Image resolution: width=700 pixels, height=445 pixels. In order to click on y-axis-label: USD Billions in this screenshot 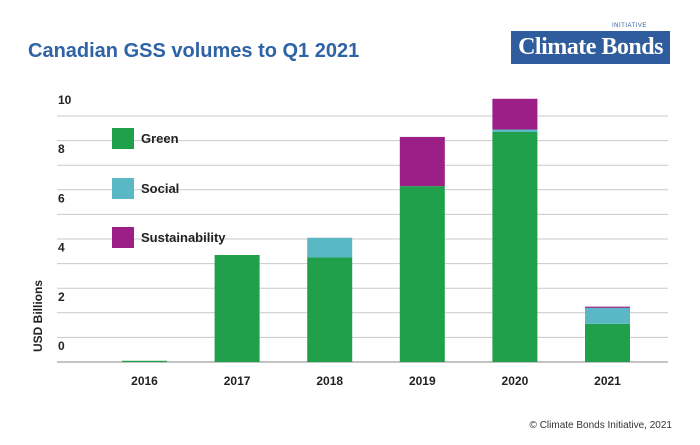, I will do `click(38, 316)`.